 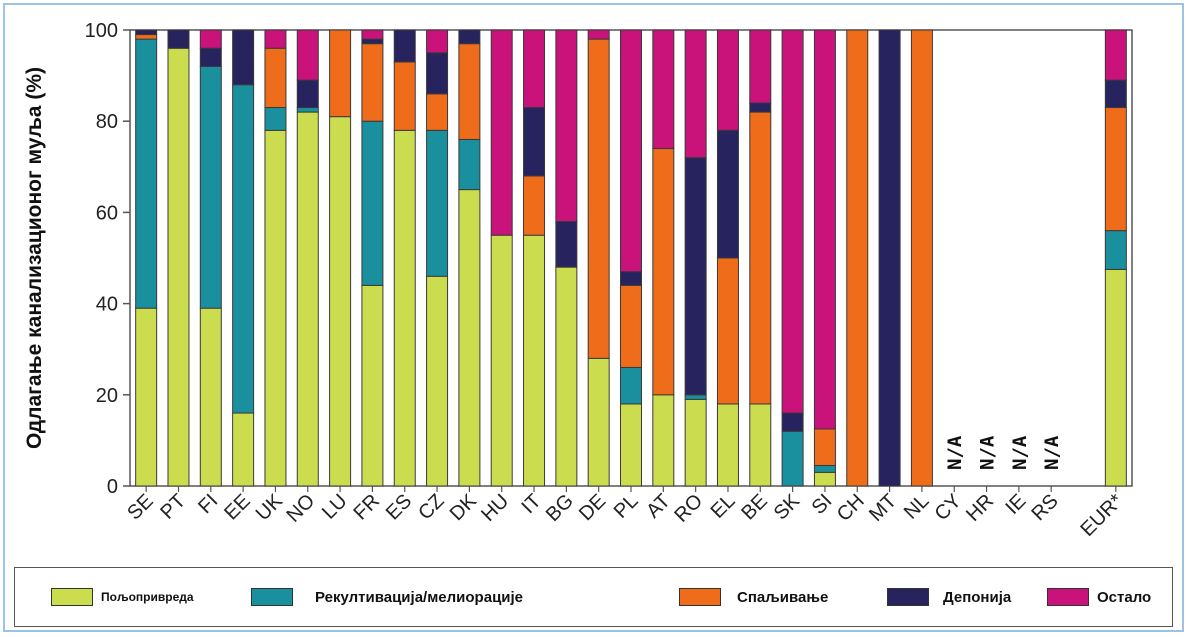 I want to click on y-axis-label: Одлагање канализационог муља (%), so click(x=34, y=258).